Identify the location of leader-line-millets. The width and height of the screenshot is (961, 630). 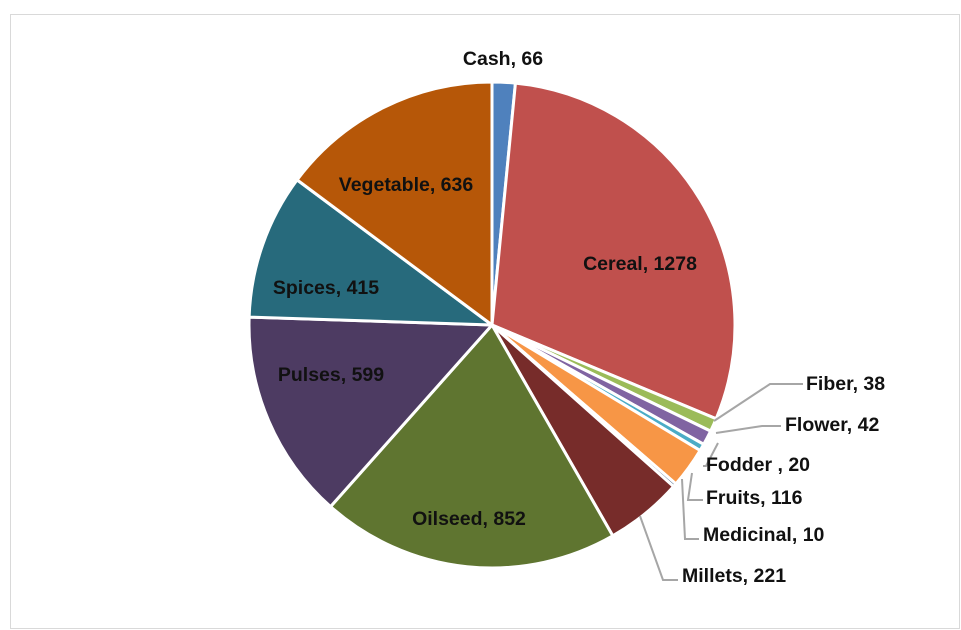
(658, 548).